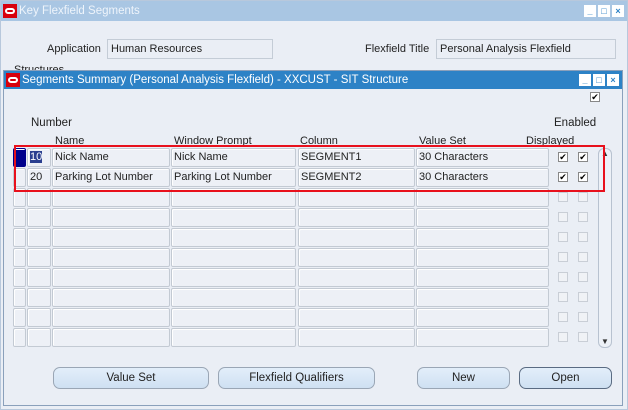 This screenshot has height=410, width=628. I want to click on flexfield-title-field: Personal Analysis Flexfield, so click(526, 49).